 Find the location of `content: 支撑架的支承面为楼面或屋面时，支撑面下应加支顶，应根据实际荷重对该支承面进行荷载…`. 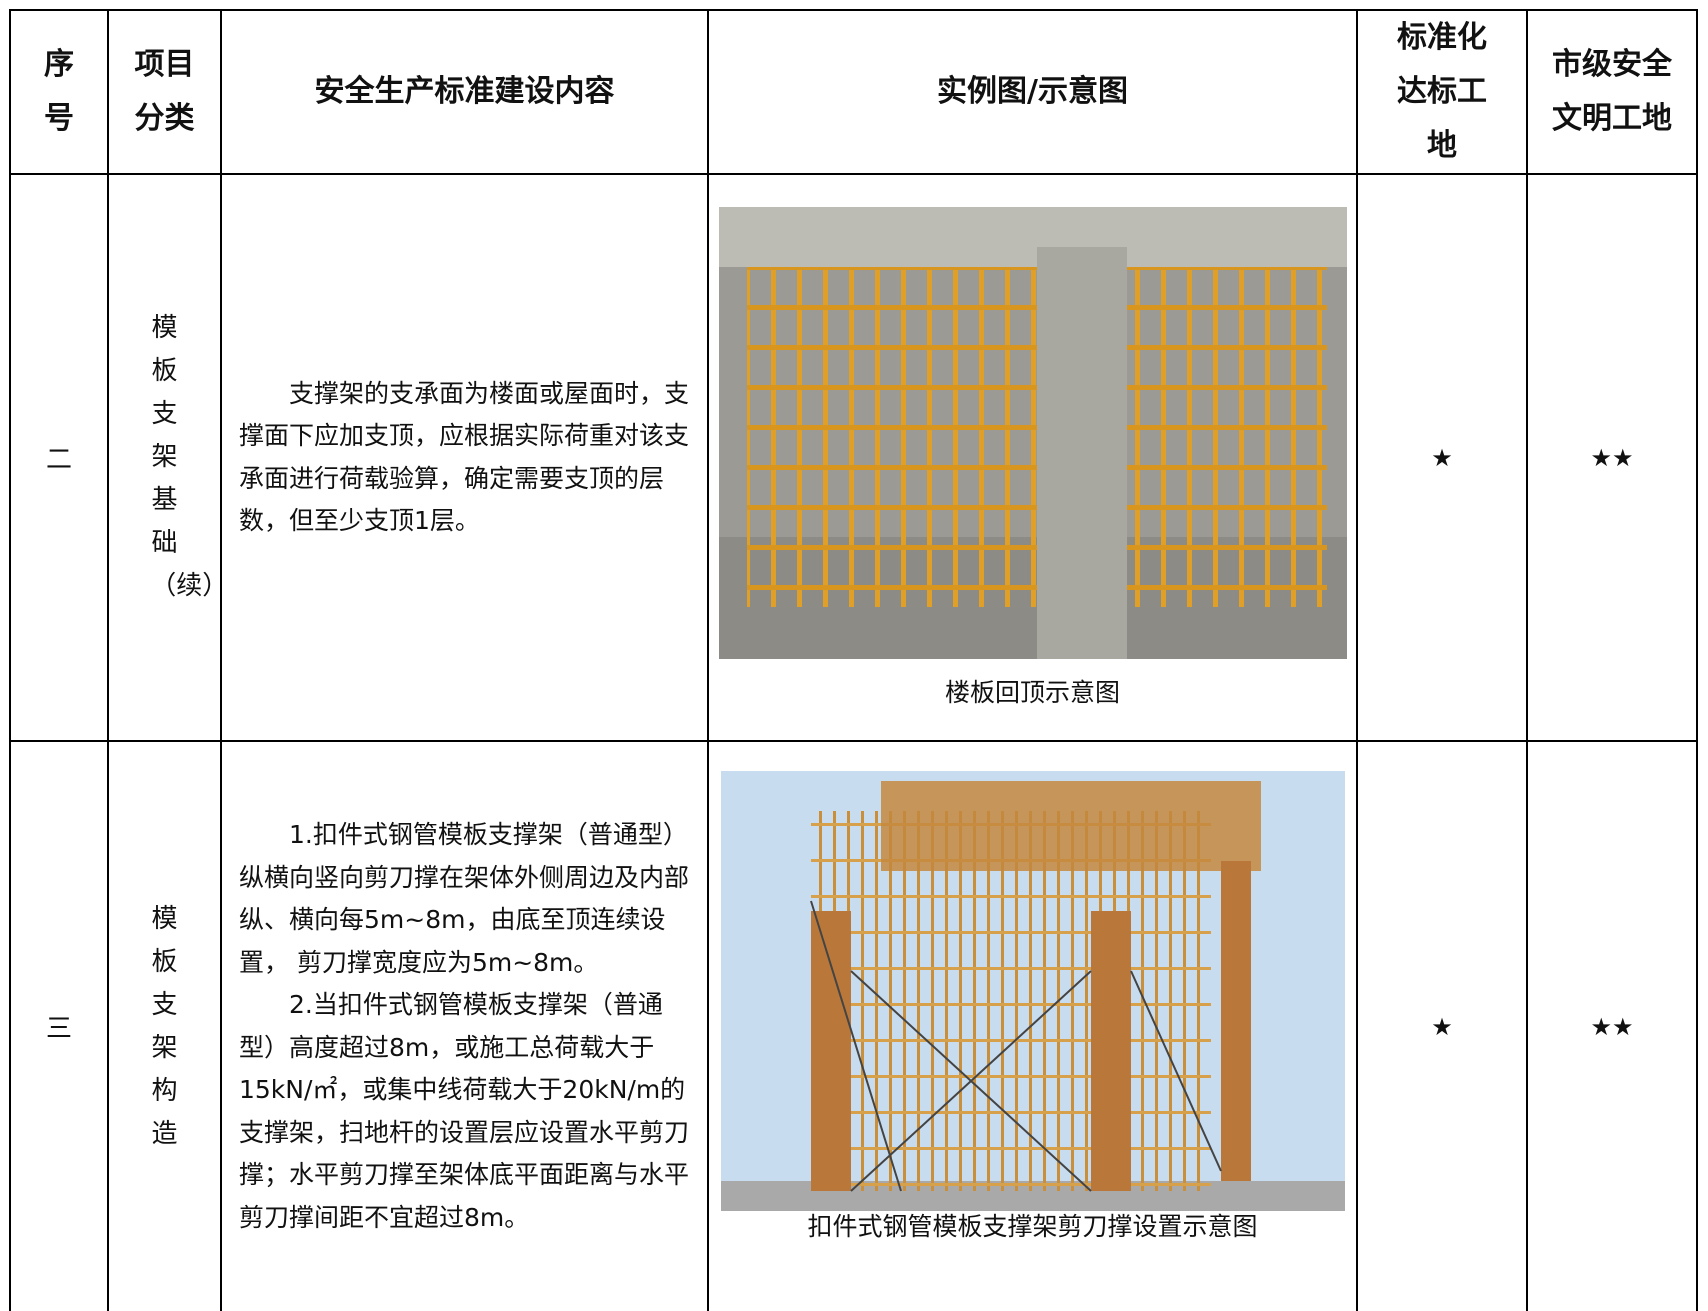

content: 支撑架的支承面为楼面或屋面时，支撑面下应加支顶，应根据实际荷重对该支承面进行荷载… is located at coordinates (464, 457).